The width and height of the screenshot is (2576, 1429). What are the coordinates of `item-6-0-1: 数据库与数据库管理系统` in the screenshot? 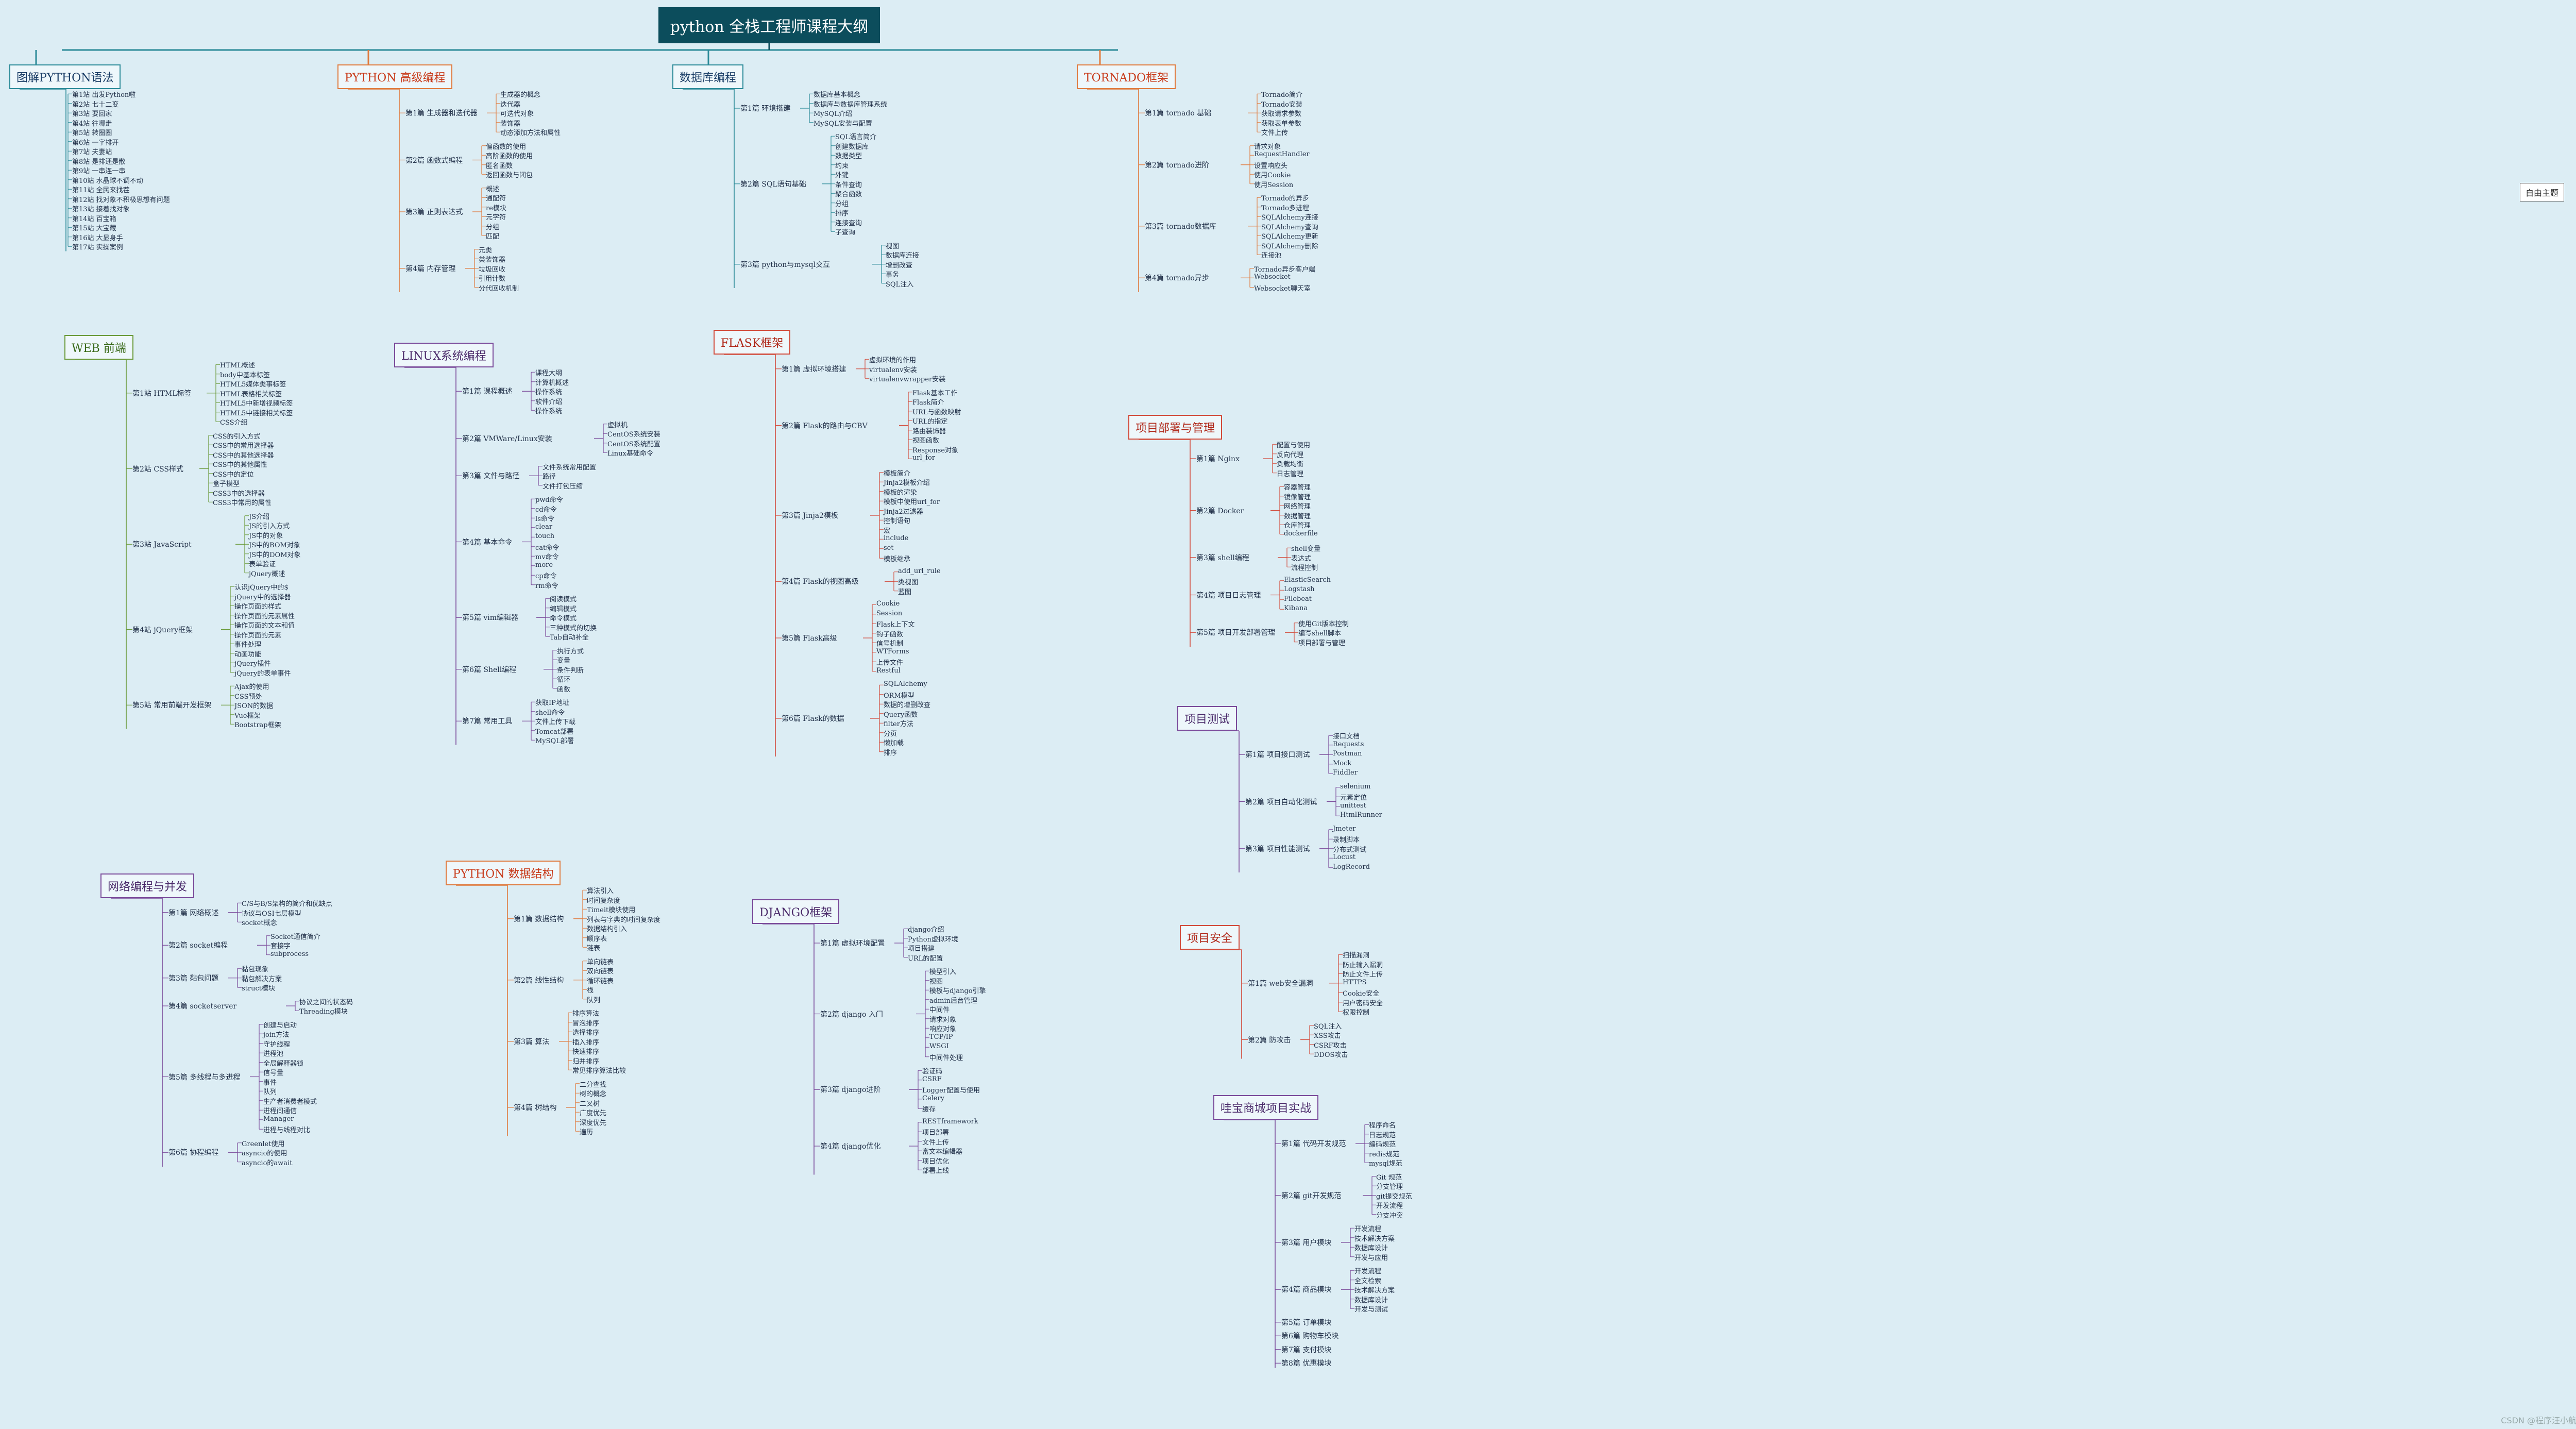 It's located at (851, 105).